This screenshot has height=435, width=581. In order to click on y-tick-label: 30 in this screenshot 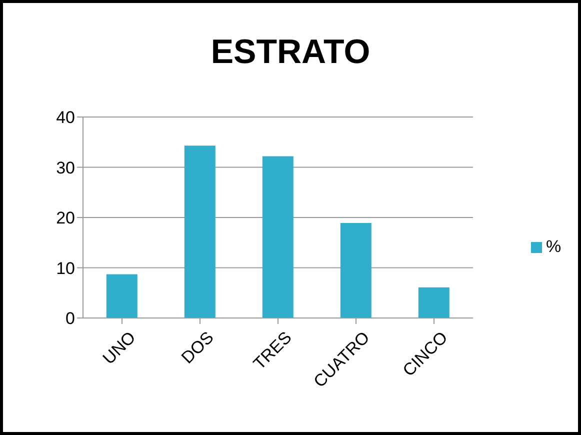, I will do `click(65, 168)`.